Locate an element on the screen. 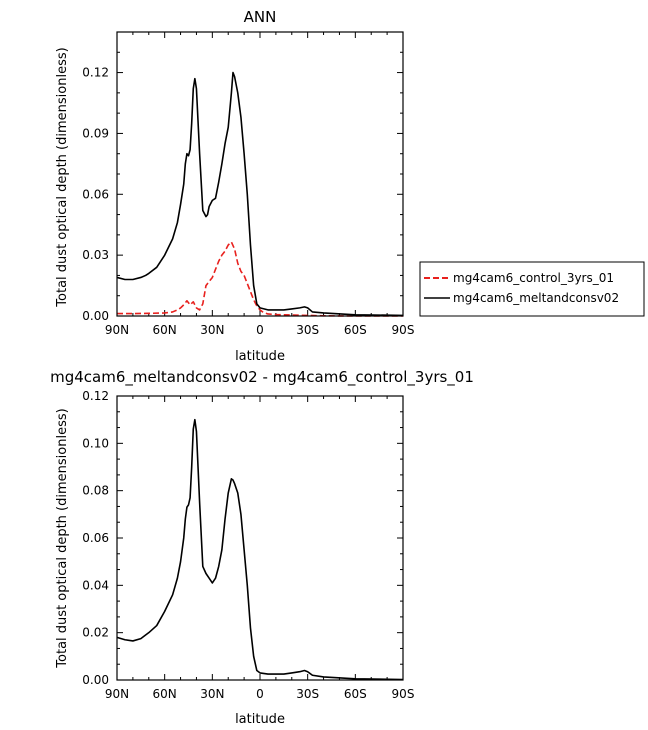  top-chart-series is located at coordinates (260, 194).